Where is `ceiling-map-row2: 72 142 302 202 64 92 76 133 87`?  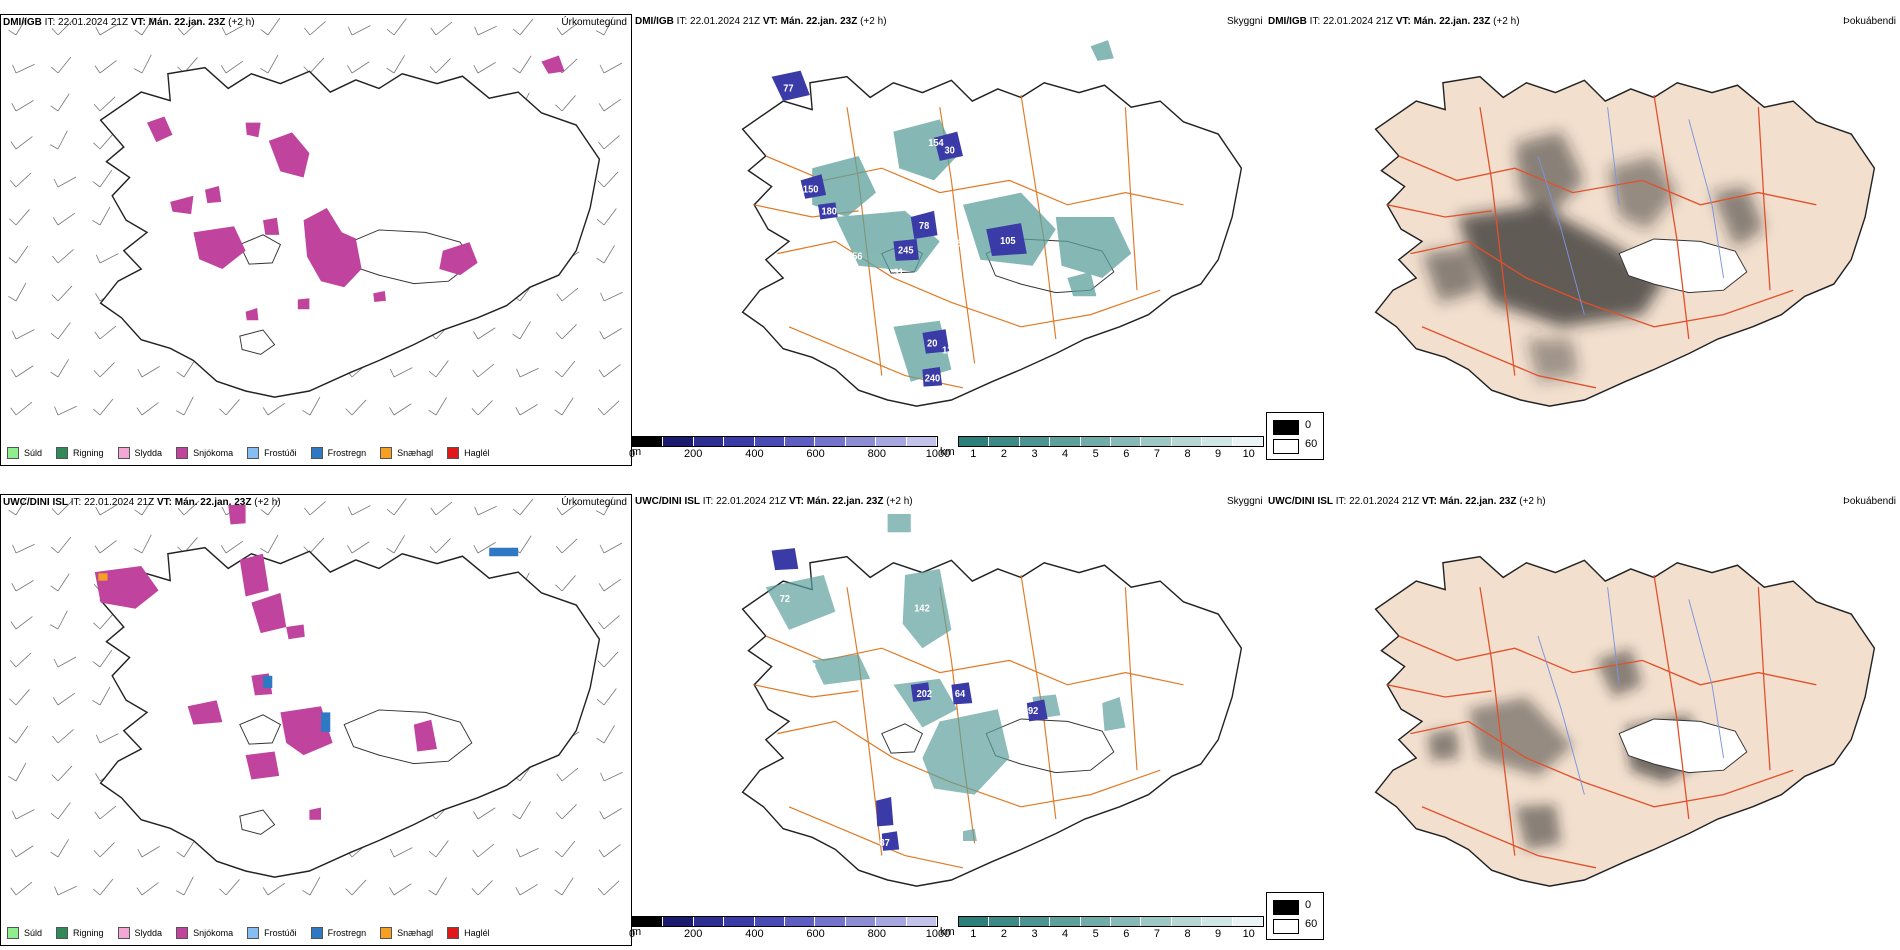 ceiling-map-row2: 72 142 302 202 64 92 76 133 87 is located at coordinates (992, 700).